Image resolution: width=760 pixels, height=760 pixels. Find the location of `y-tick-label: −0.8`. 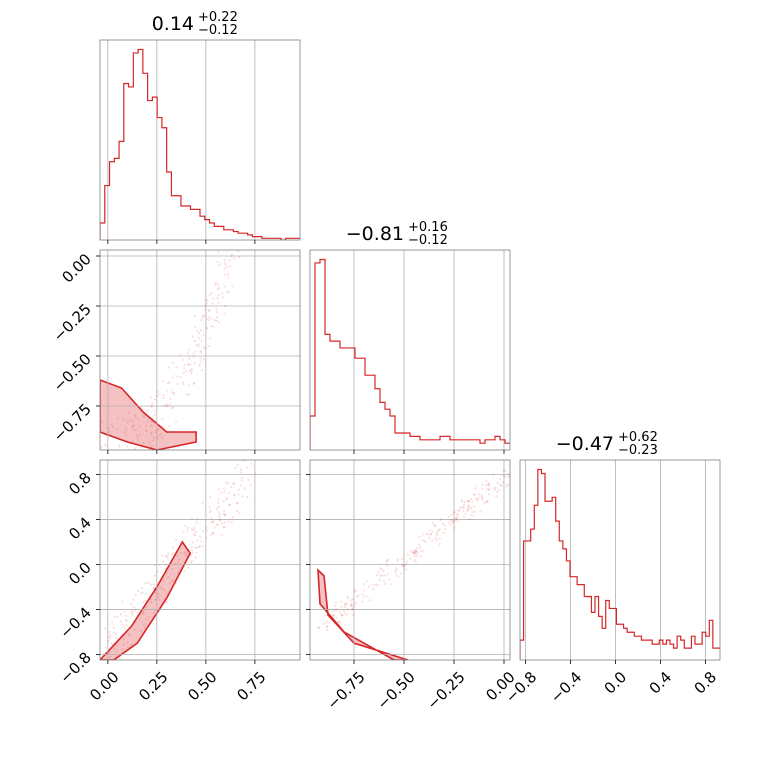

y-tick-label: −0.8 is located at coordinates (75, 667).